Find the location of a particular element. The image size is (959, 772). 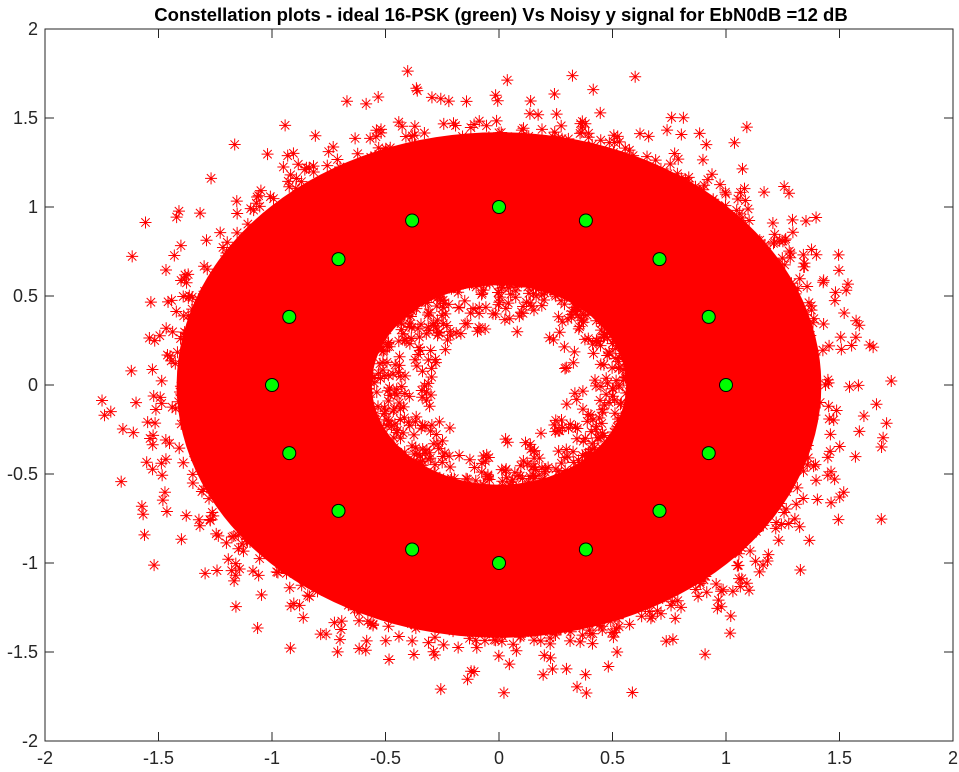

y-tick-label: -1.5 is located at coordinates (22, 652).